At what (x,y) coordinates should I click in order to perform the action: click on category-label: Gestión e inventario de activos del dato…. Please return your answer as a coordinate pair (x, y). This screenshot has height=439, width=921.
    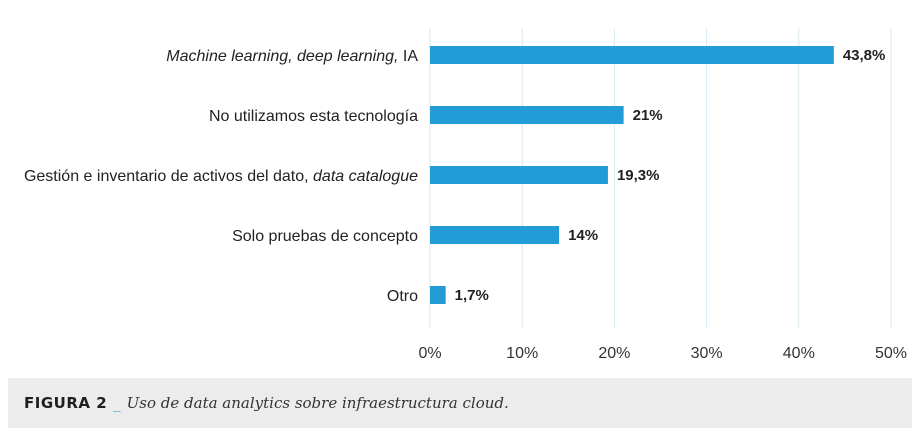
    Looking at the image, I should click on (221, 176).